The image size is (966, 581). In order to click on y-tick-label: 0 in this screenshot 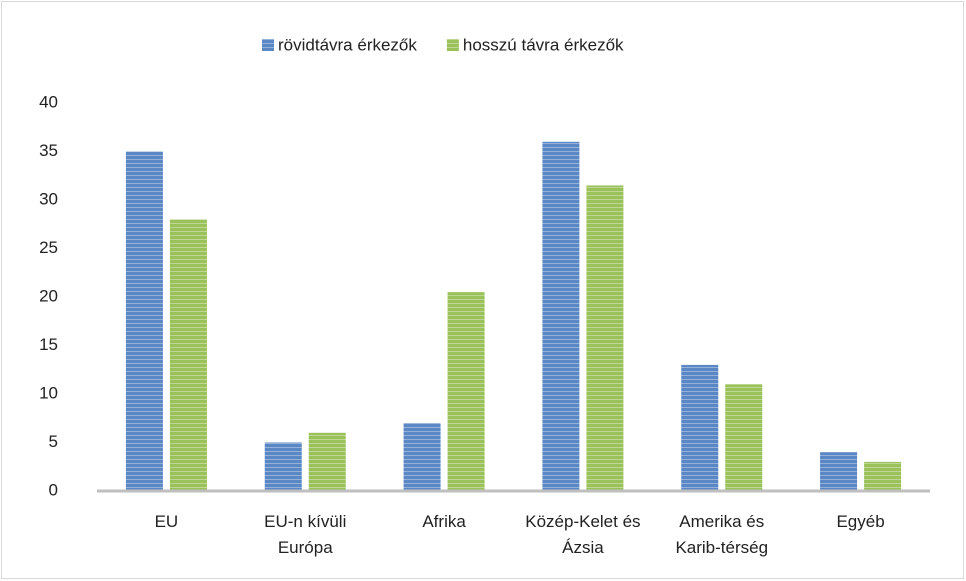, I will do `click(53, 489)`.